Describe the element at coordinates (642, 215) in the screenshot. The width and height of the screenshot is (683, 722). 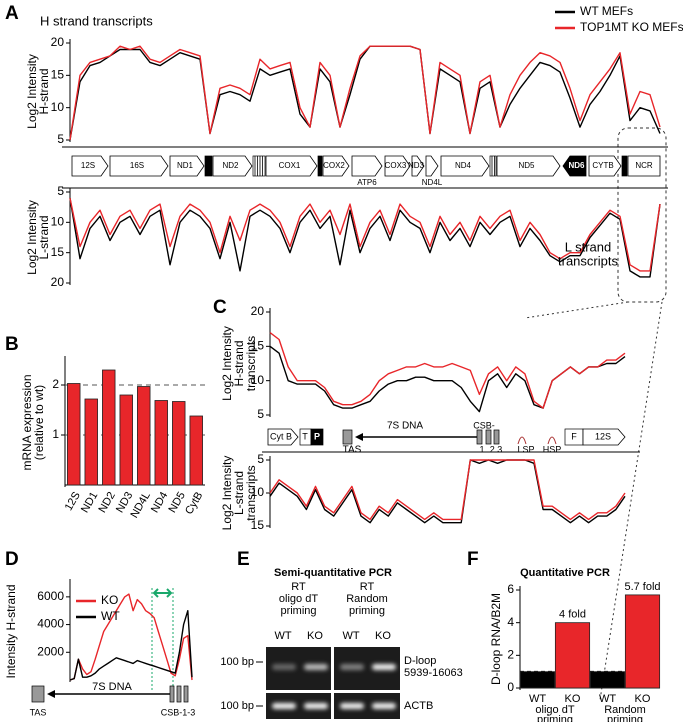
I see `zoom-box` at that location.